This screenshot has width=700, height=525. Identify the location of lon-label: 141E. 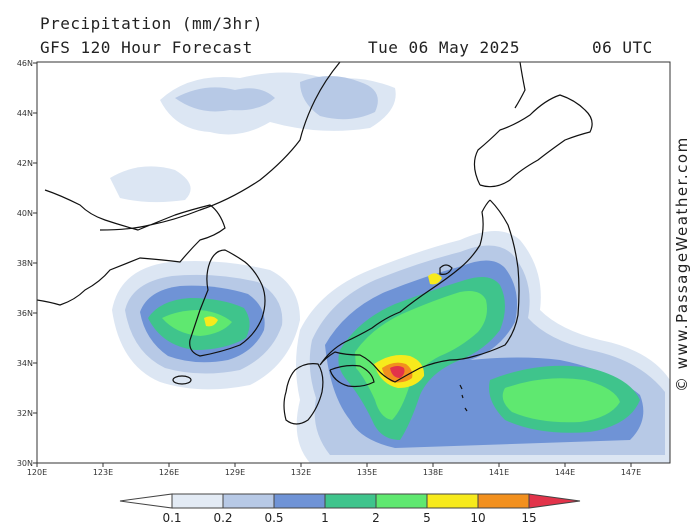
(499, 472).